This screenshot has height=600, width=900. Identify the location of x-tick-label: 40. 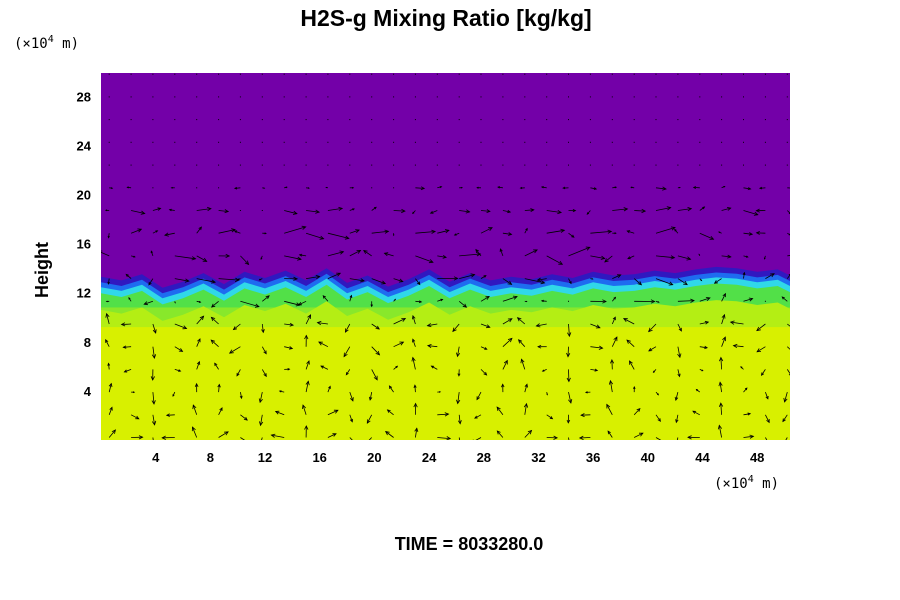
(648, 457).